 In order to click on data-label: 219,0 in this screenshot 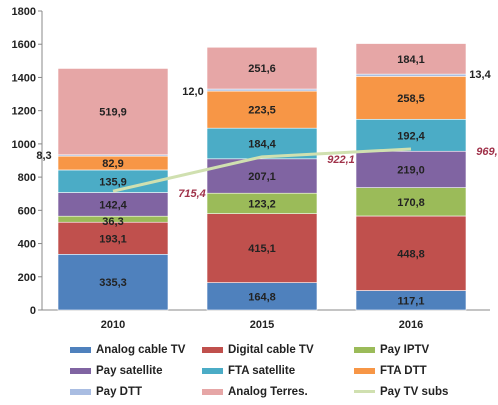, I will do `click(411, 170)`.